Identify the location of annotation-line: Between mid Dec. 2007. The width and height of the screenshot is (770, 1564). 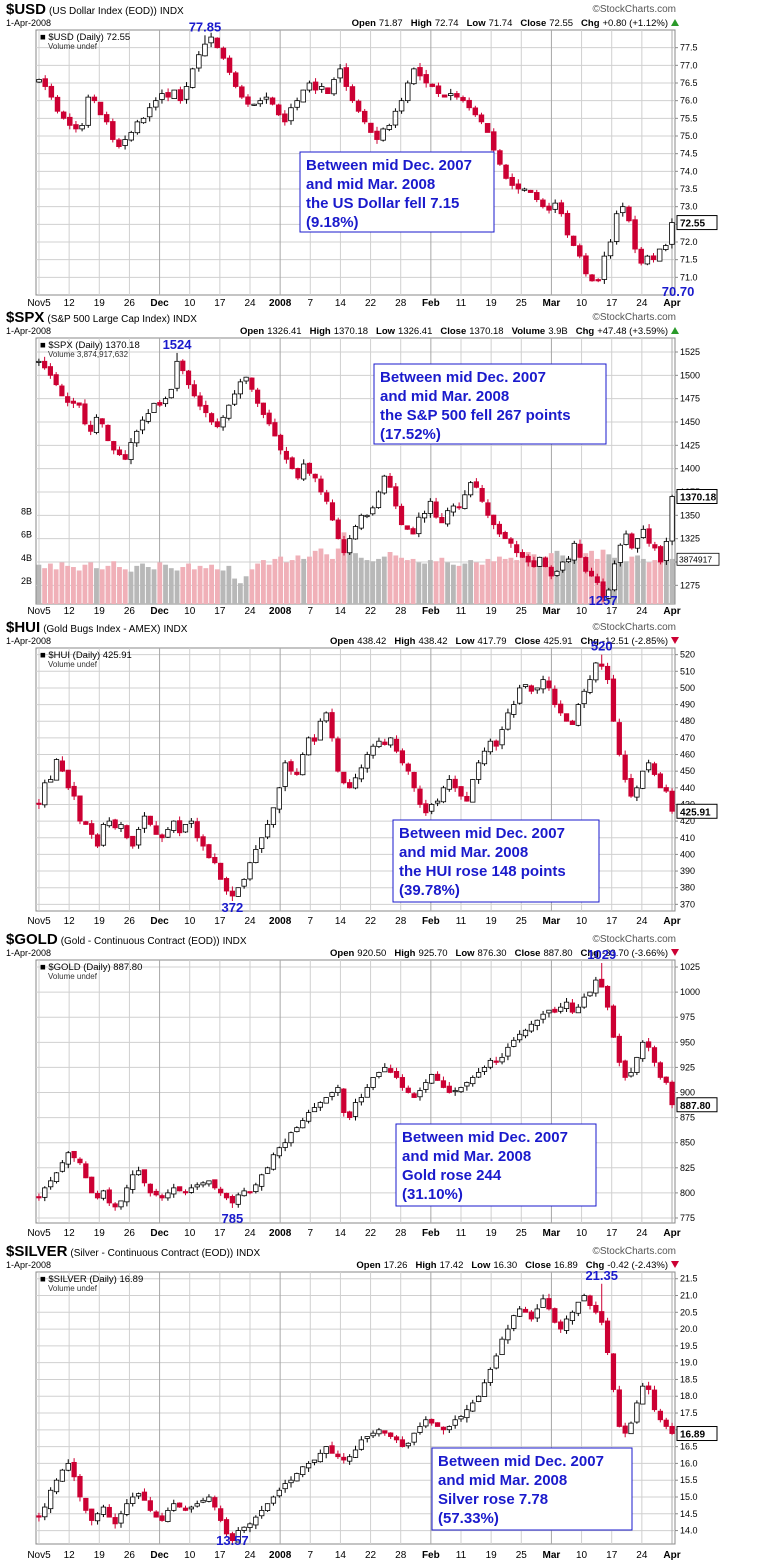
(482, 833).